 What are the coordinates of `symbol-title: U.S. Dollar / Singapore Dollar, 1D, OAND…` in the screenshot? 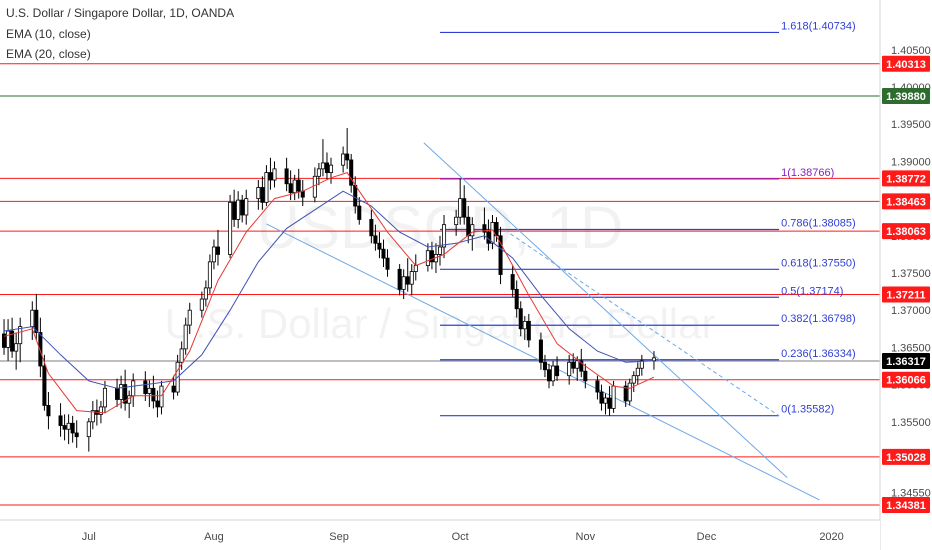 It's located at (120, 13).